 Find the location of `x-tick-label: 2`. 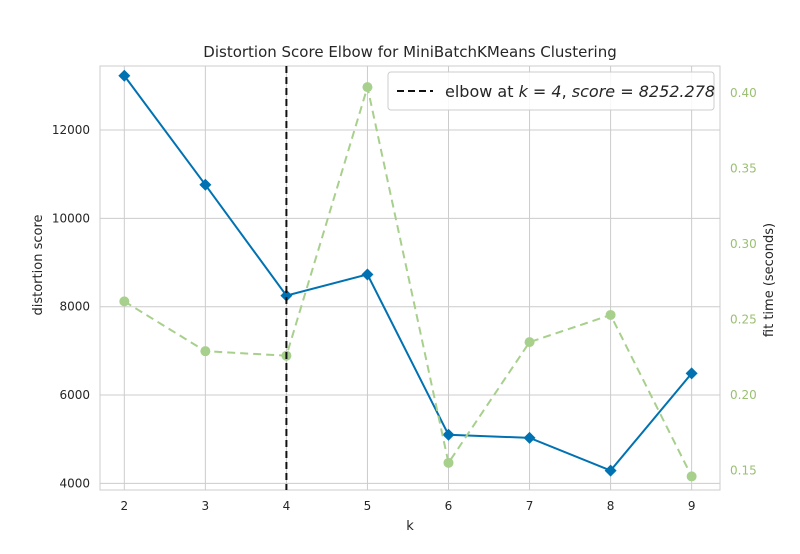

x-tick-label: 2 is located at coordinates (124, 506).